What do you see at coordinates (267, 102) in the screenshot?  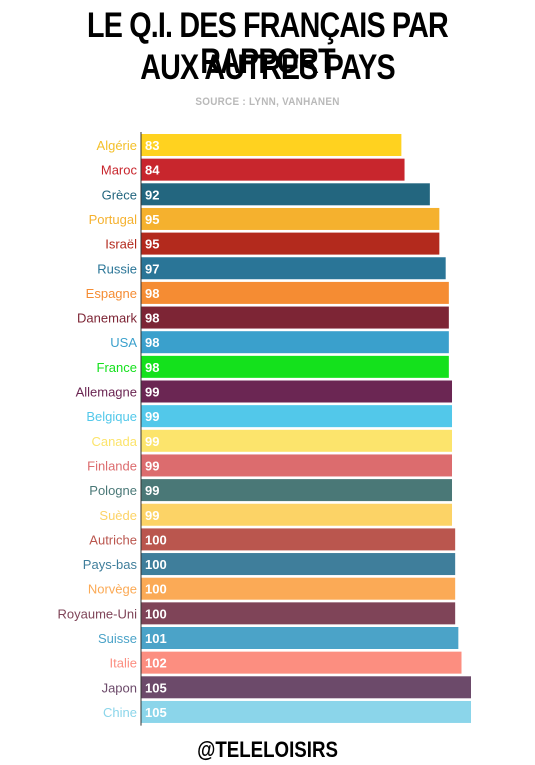 I see `source-note: SOURCE : LYNN, VANHANEN` at bounding box center [267, 102].